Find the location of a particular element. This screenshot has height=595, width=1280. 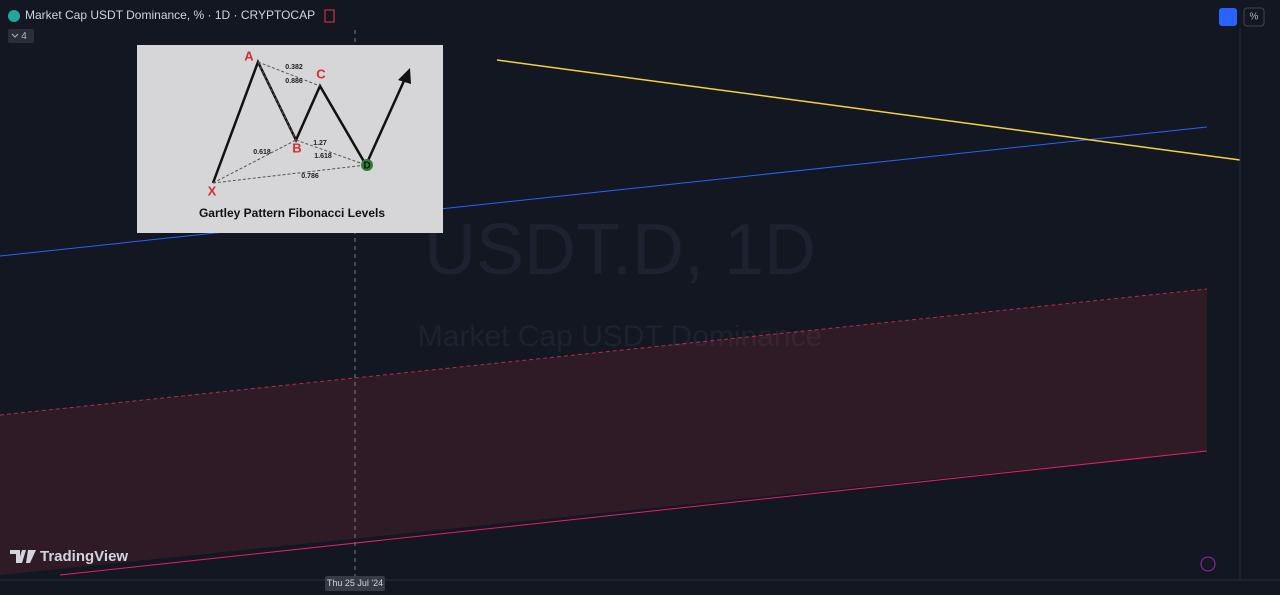

inset-arrowhead is located at coordinates (404, 76).